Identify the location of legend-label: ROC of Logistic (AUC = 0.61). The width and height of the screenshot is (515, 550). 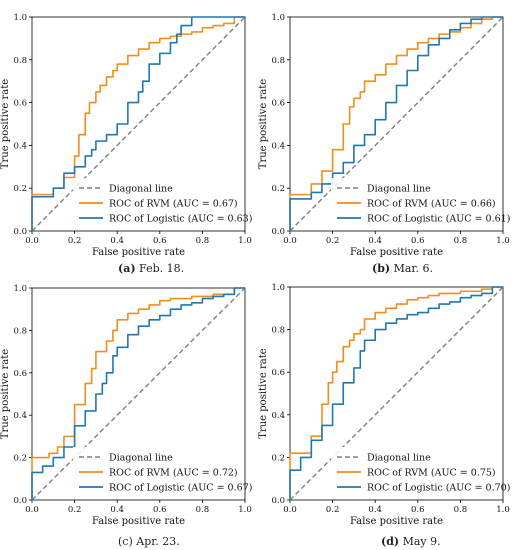
(438, 219).